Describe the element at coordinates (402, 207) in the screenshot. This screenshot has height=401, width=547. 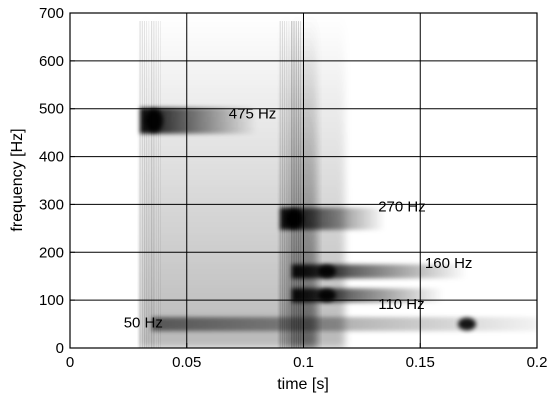
I see `frequency-annotation: 270 Hz` at that location.